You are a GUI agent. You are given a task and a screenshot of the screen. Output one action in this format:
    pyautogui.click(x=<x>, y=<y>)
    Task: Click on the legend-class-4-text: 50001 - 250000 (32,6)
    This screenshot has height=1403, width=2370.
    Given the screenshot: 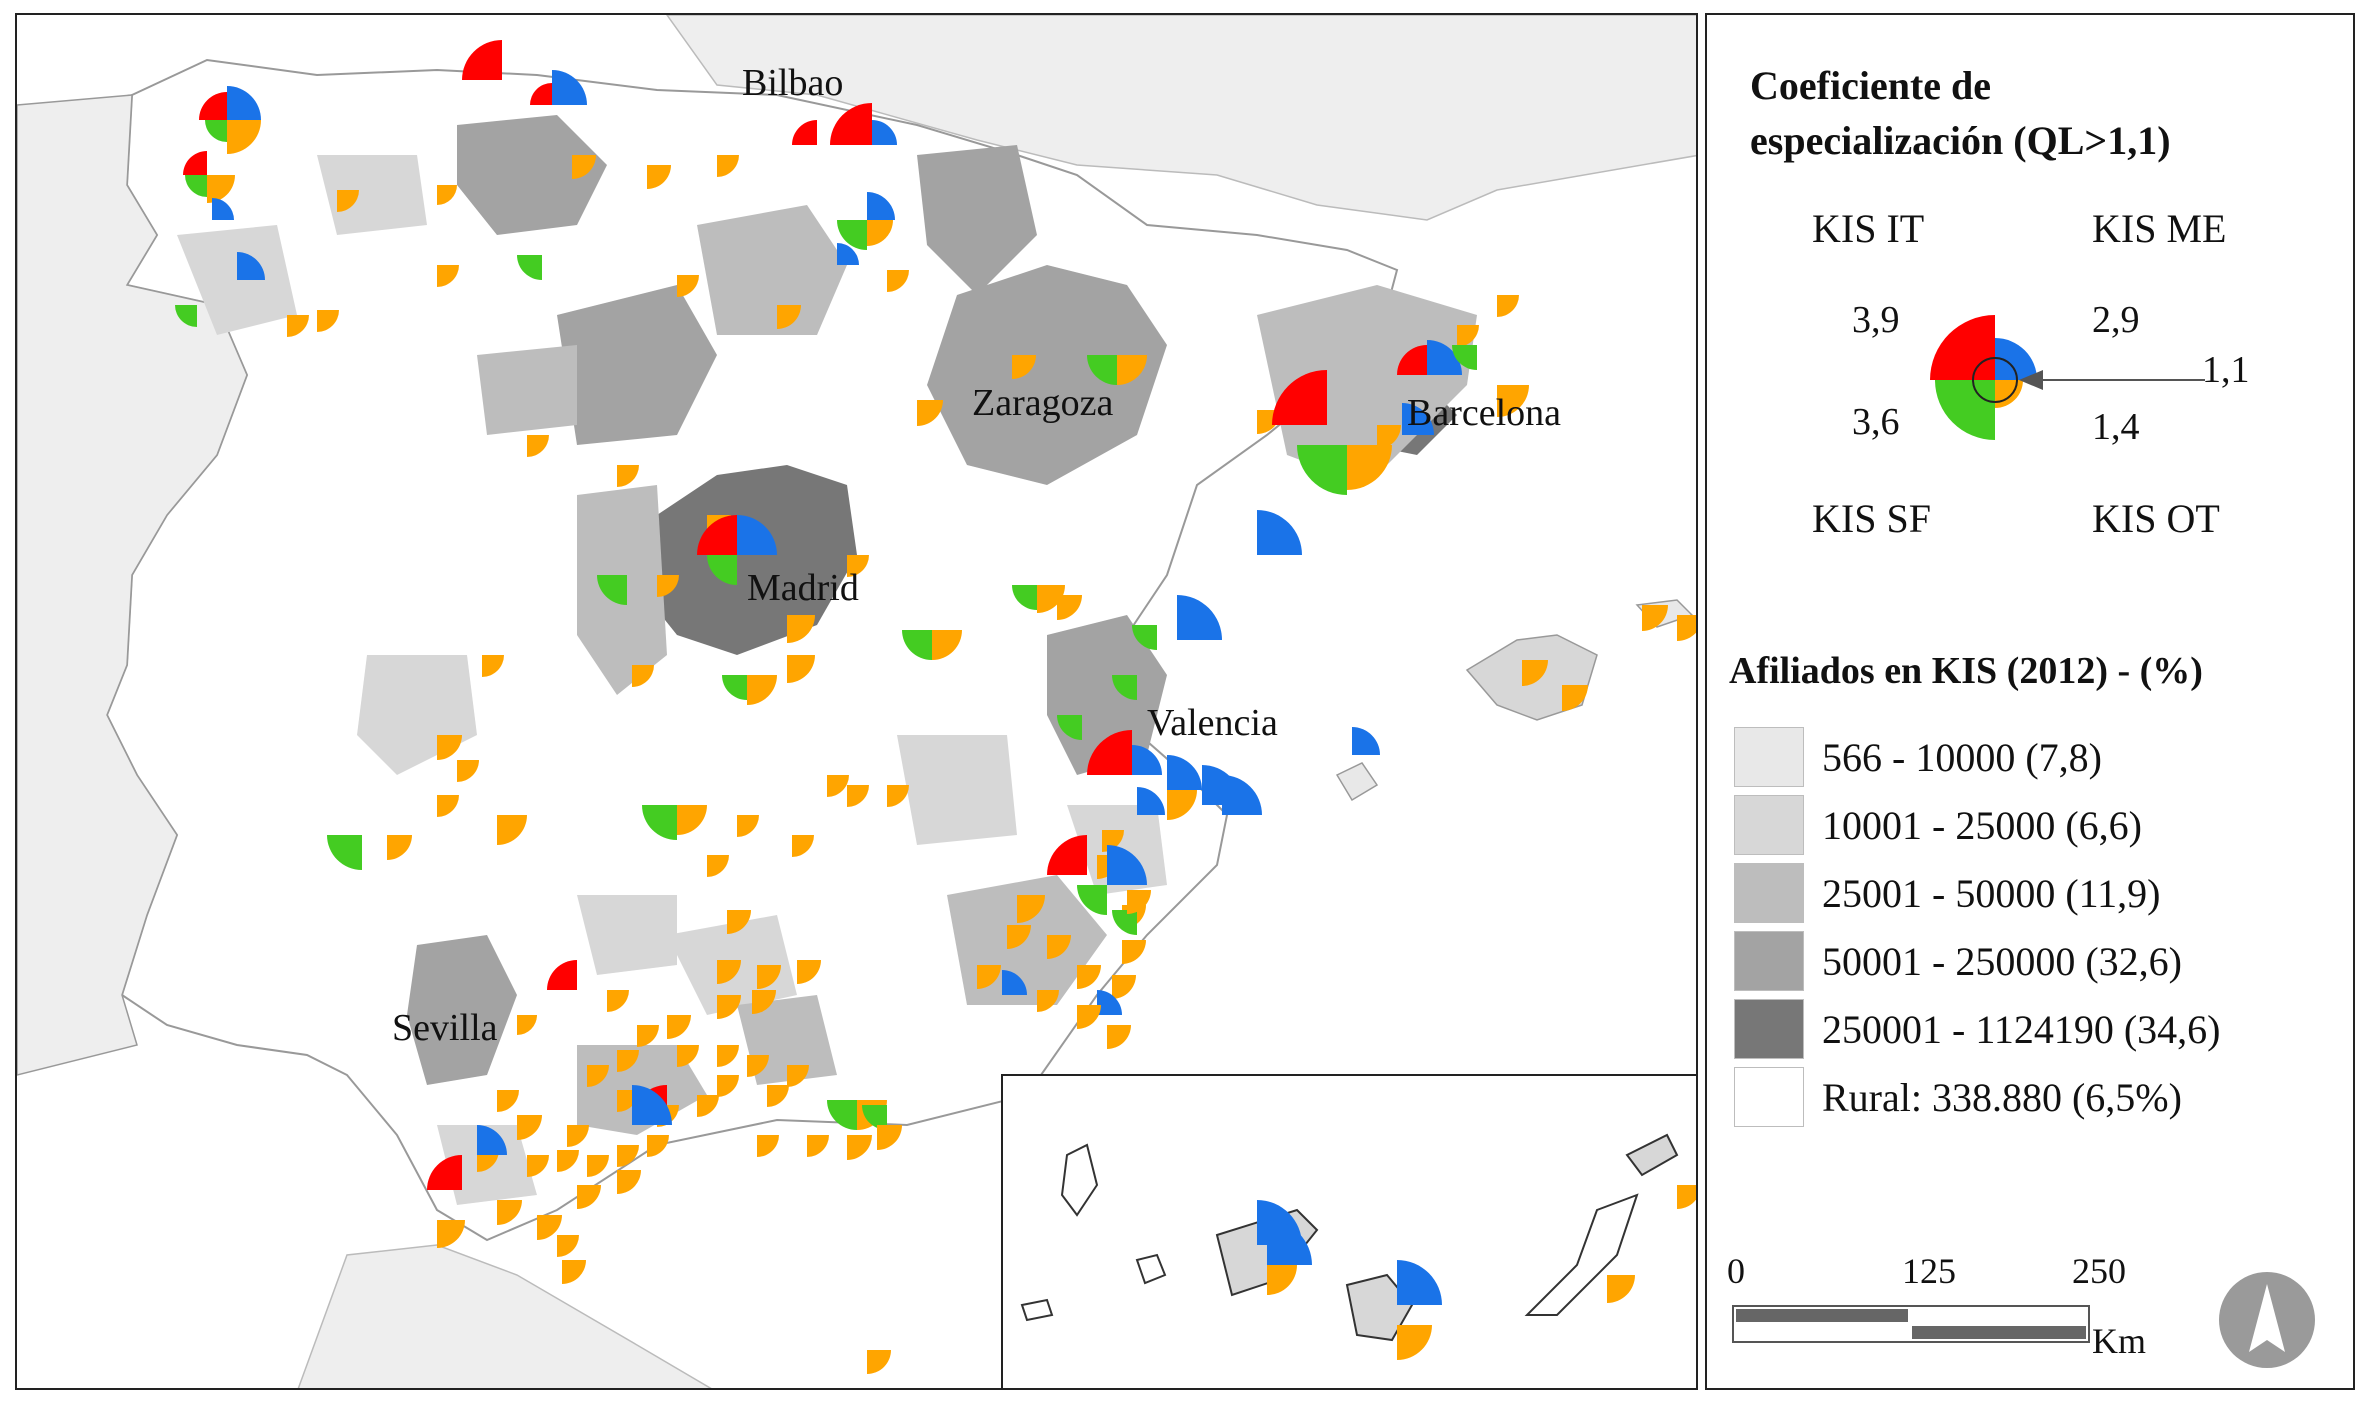 What is the action you would take?
    pyautogui.click(x=2002, y=961)
    